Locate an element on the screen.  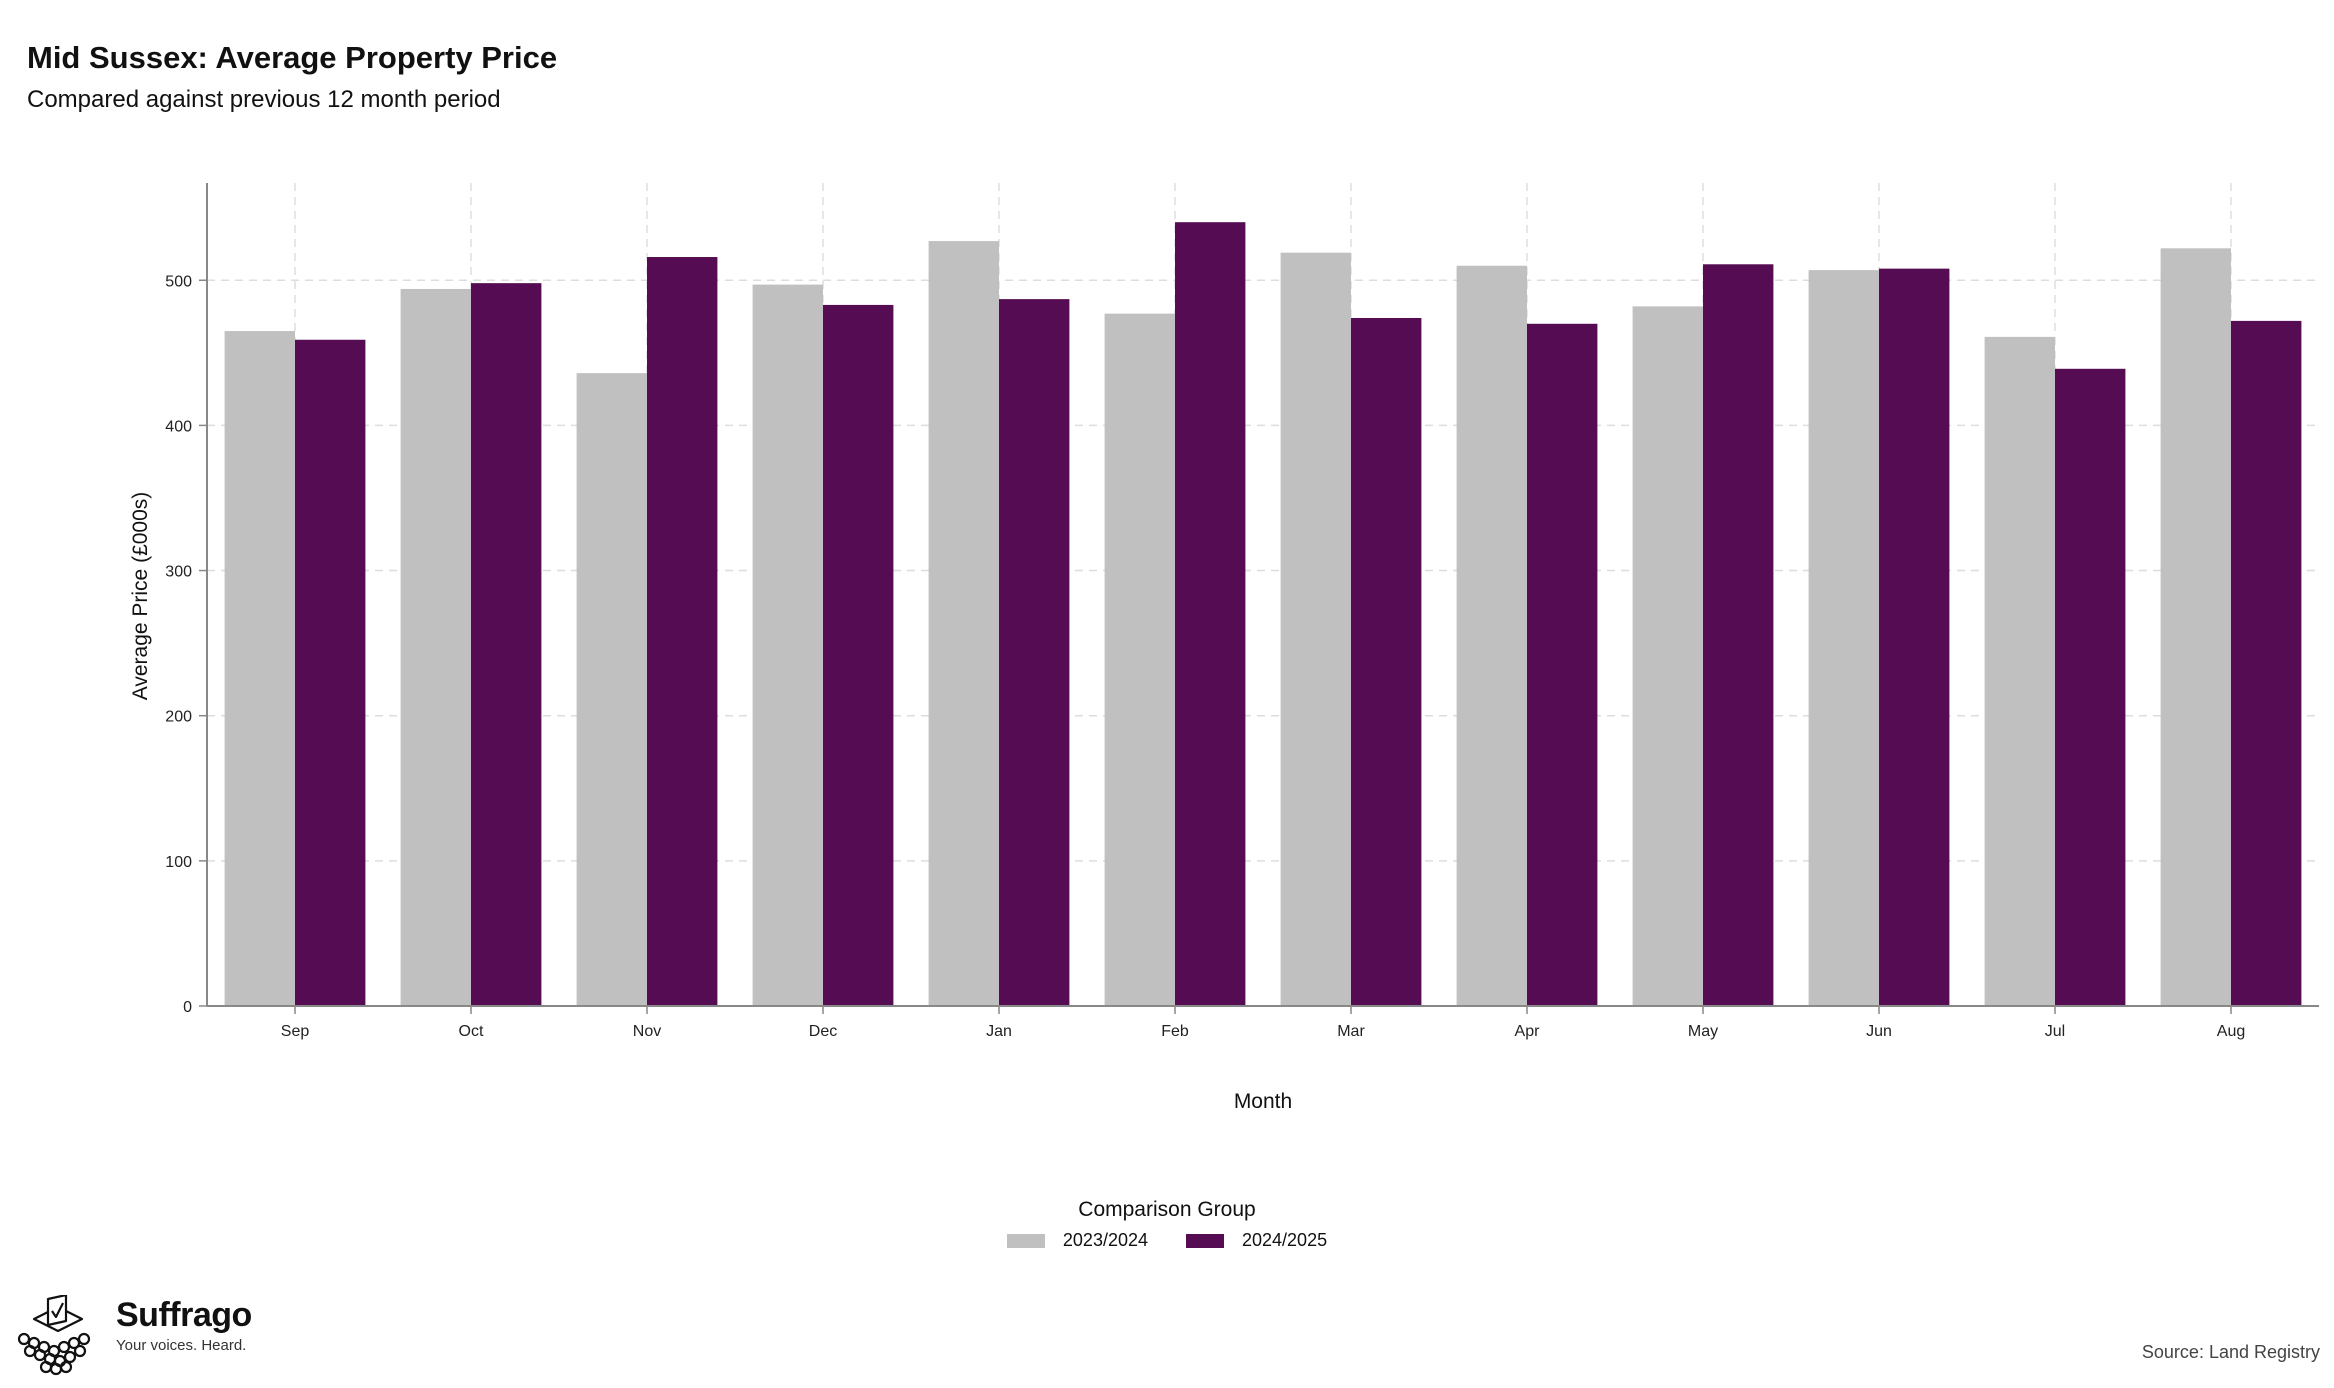
bar-2023-2024-jun is located at coordinates (1843, 638).